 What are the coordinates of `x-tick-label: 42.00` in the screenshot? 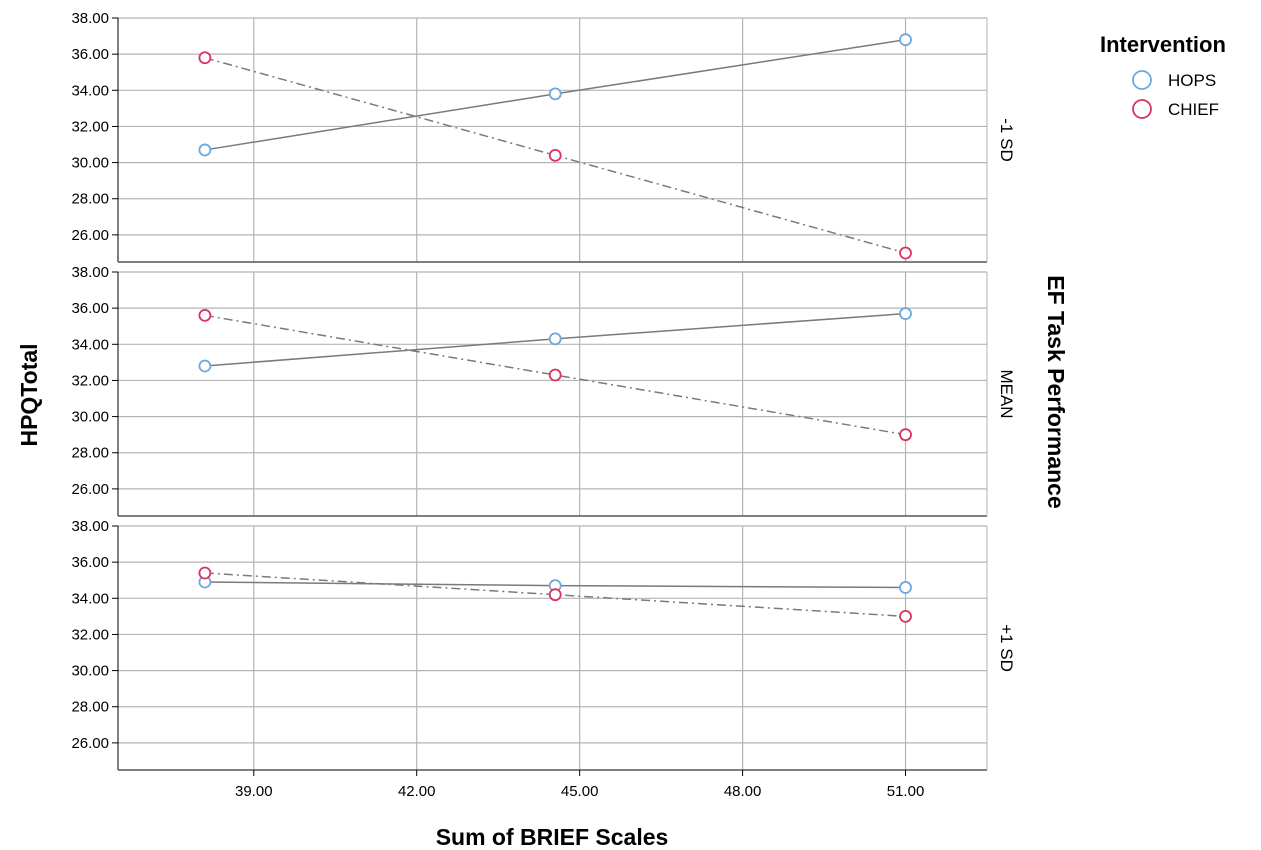 It's located at (417, 791).